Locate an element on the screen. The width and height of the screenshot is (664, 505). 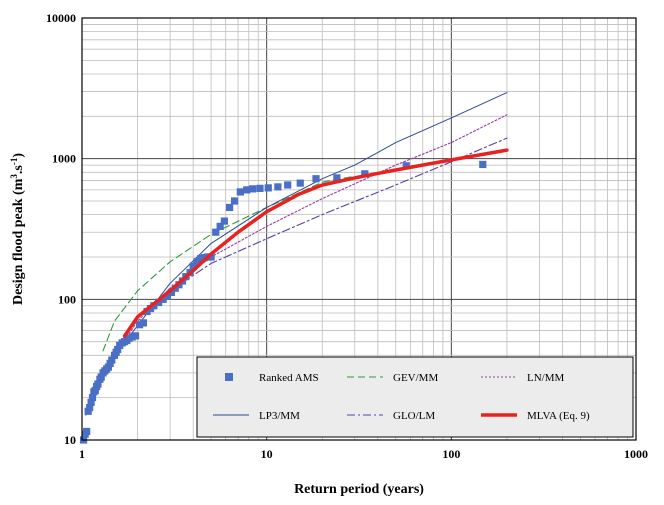
series-line-gev is located at coordinates (229, 263).